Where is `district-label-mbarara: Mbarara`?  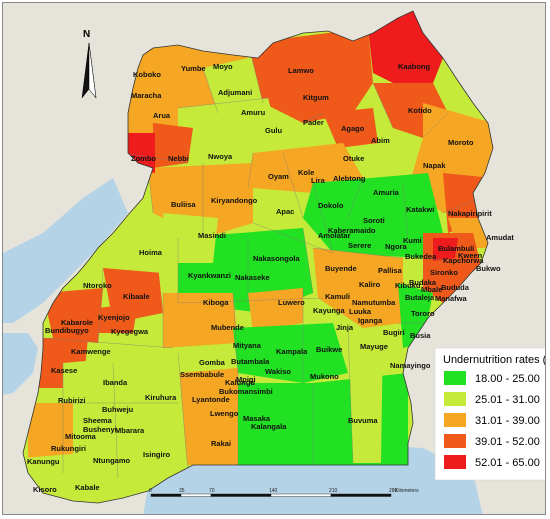
district-label-mbarara: Mbarara is located at coordinates (130, 430).